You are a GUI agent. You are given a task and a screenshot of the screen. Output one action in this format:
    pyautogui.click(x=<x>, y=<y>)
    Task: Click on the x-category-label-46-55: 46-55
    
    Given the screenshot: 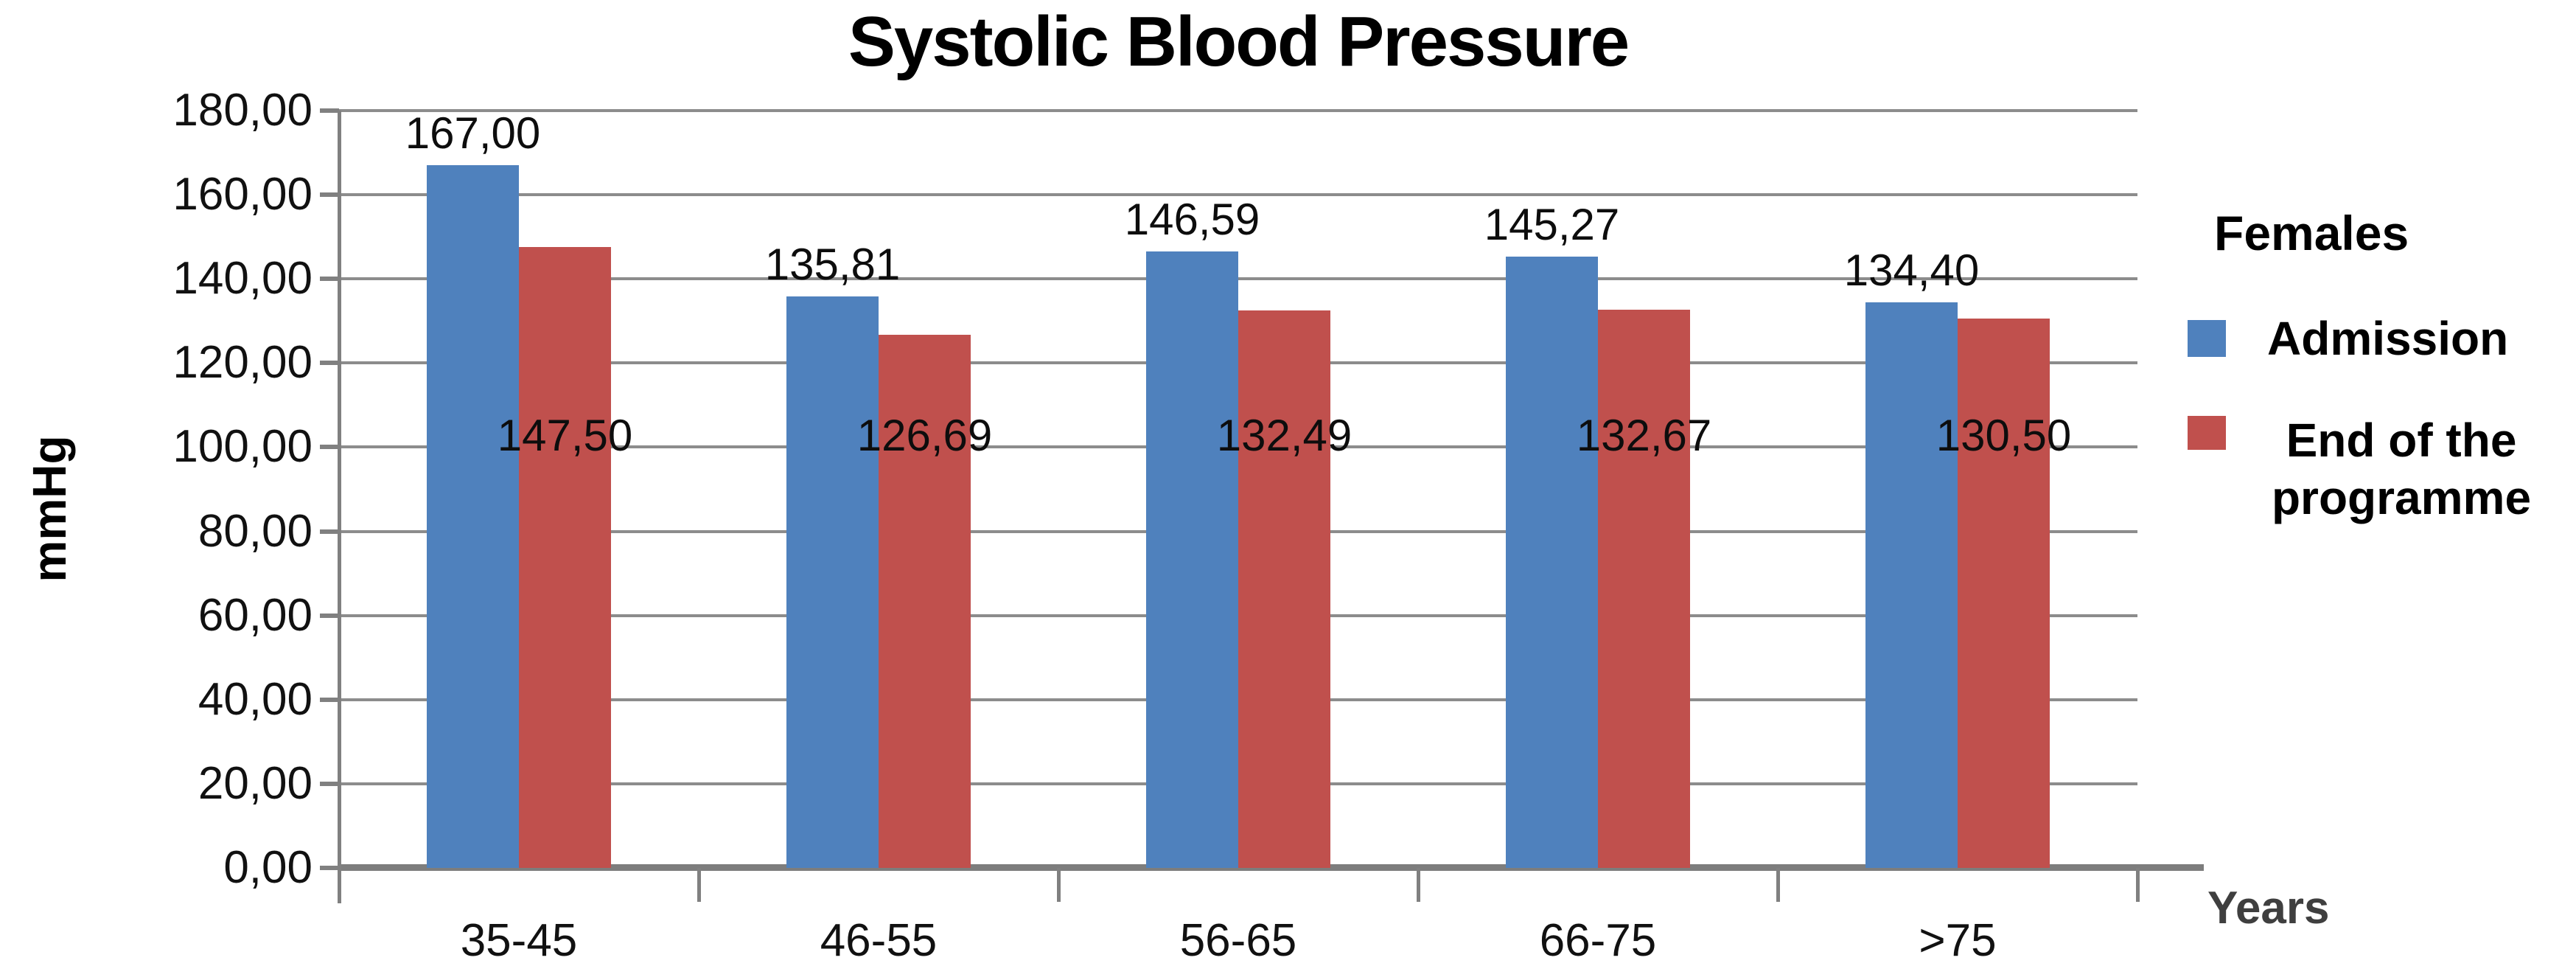 What is the action you would take?
    pyautogui.click(x=879, y=940)
    